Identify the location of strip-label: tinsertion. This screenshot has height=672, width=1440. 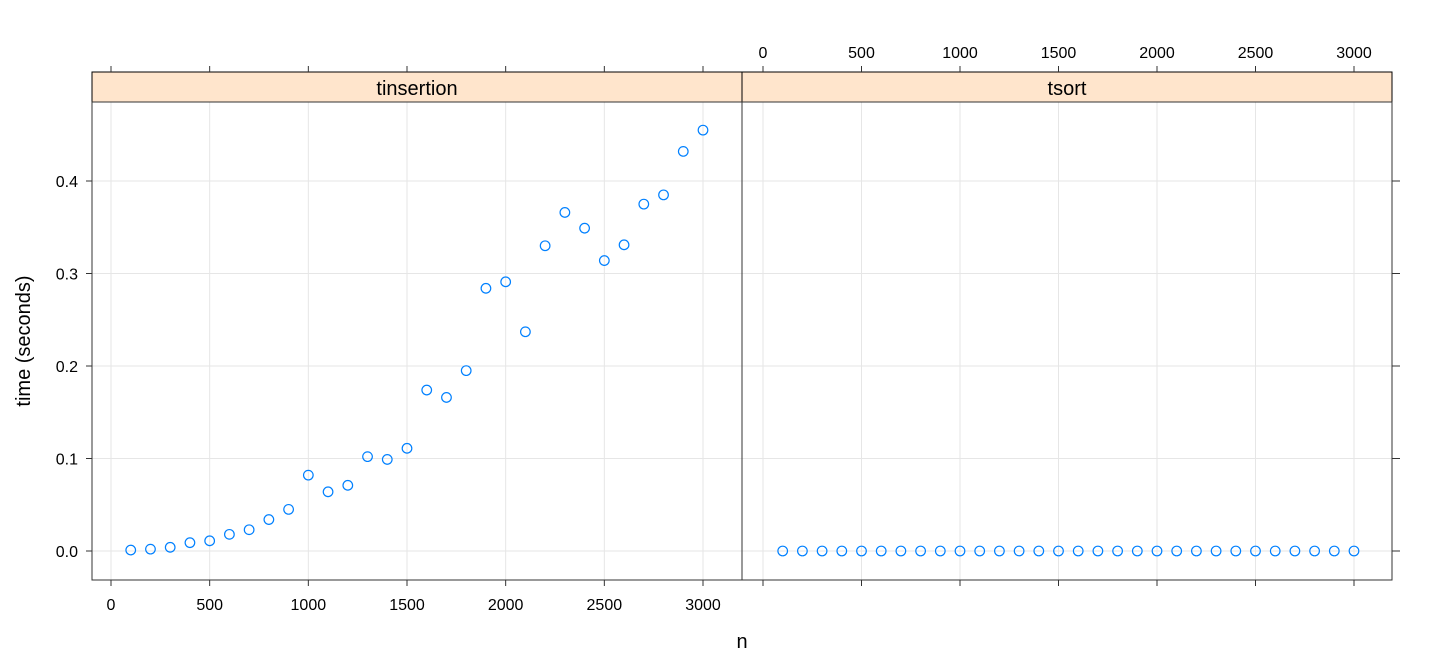
(416, 89).